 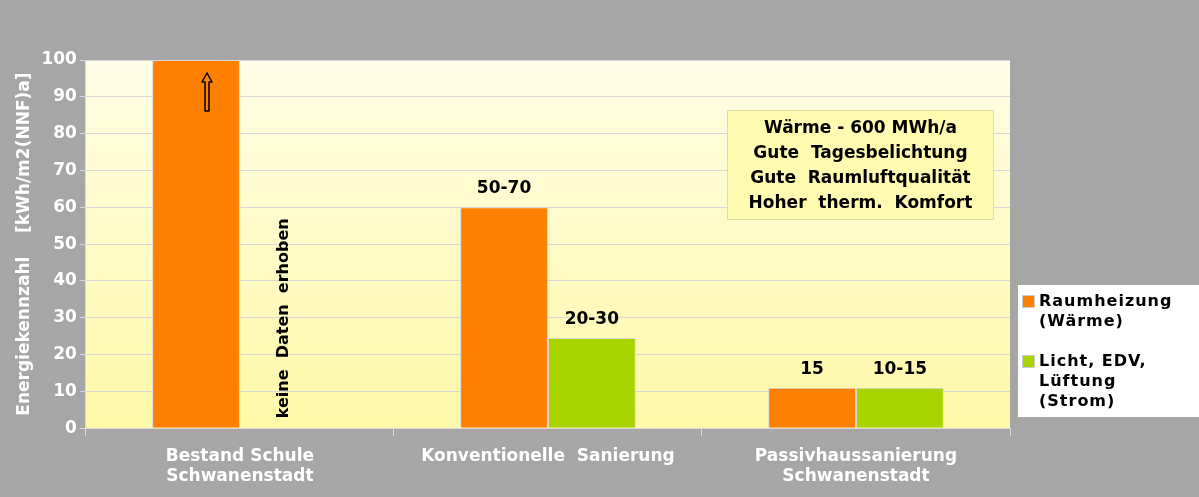 What do you see at coordinates (856, 465) in the screenshot?
I see `x-tick-label: Passivhaussanierung Schwanenstadt` at bounding box center [856, 465].